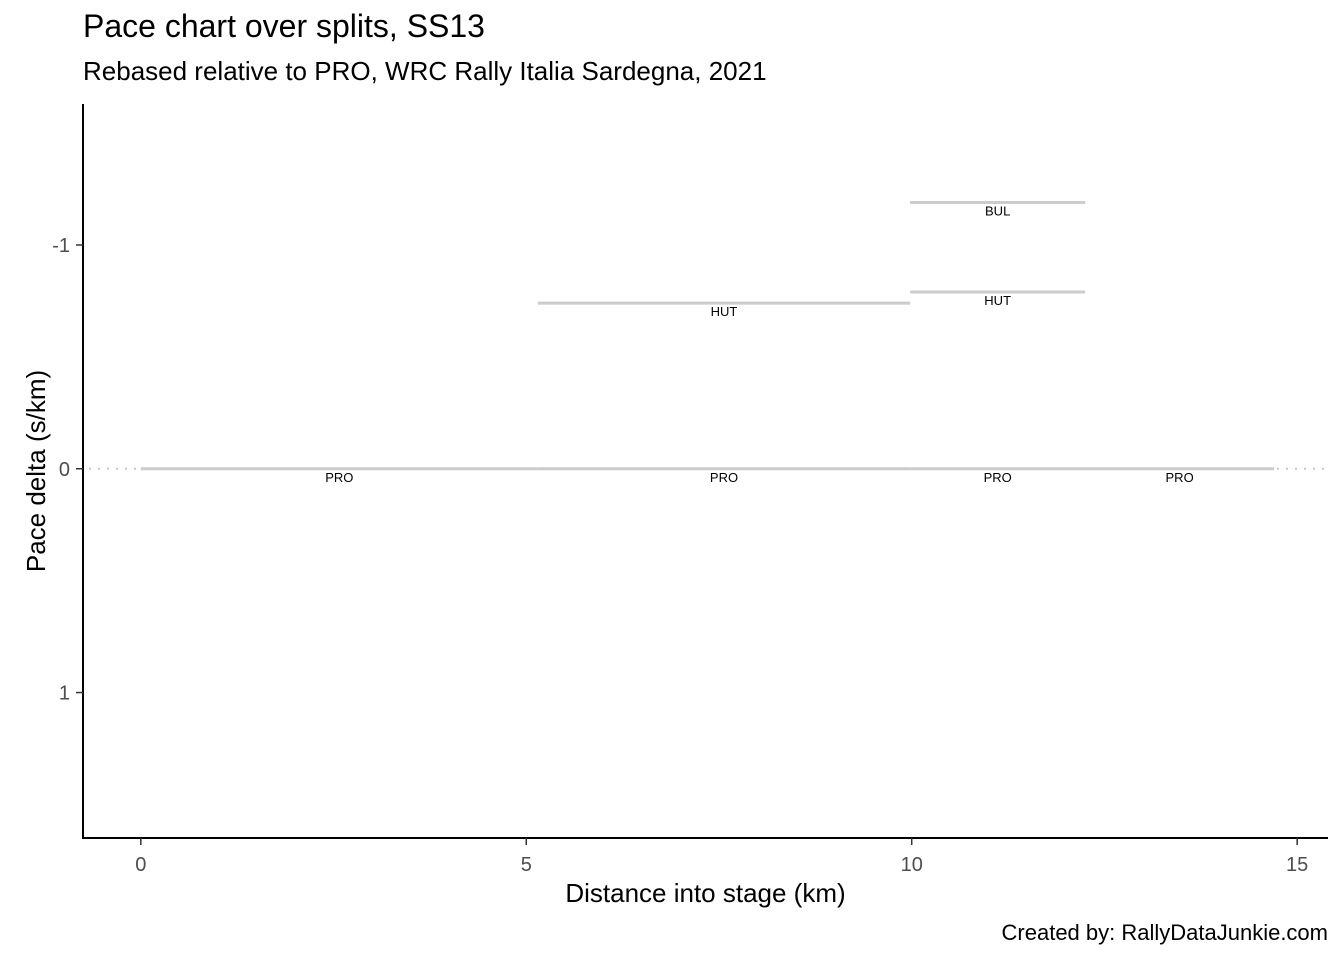  I want to click on x-tick-label-0: 0, so click(140, 865).